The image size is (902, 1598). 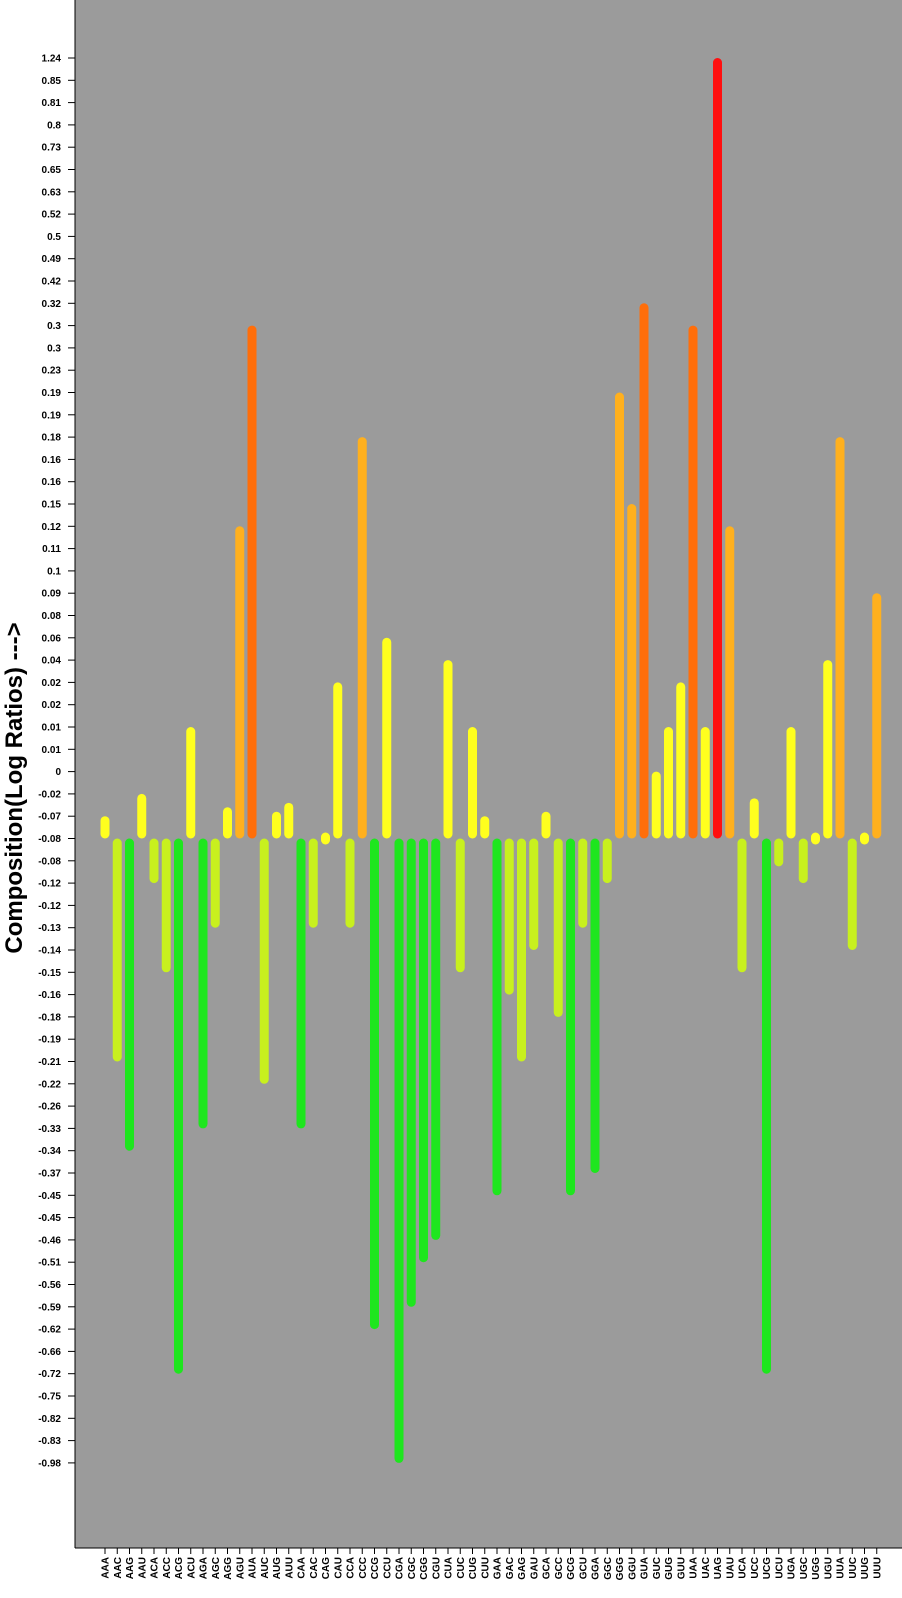 What do you see at coordinates (52, 371) in the screenshot?
I see `y-tick-label: 0.23` at bounding box center [52, 371].